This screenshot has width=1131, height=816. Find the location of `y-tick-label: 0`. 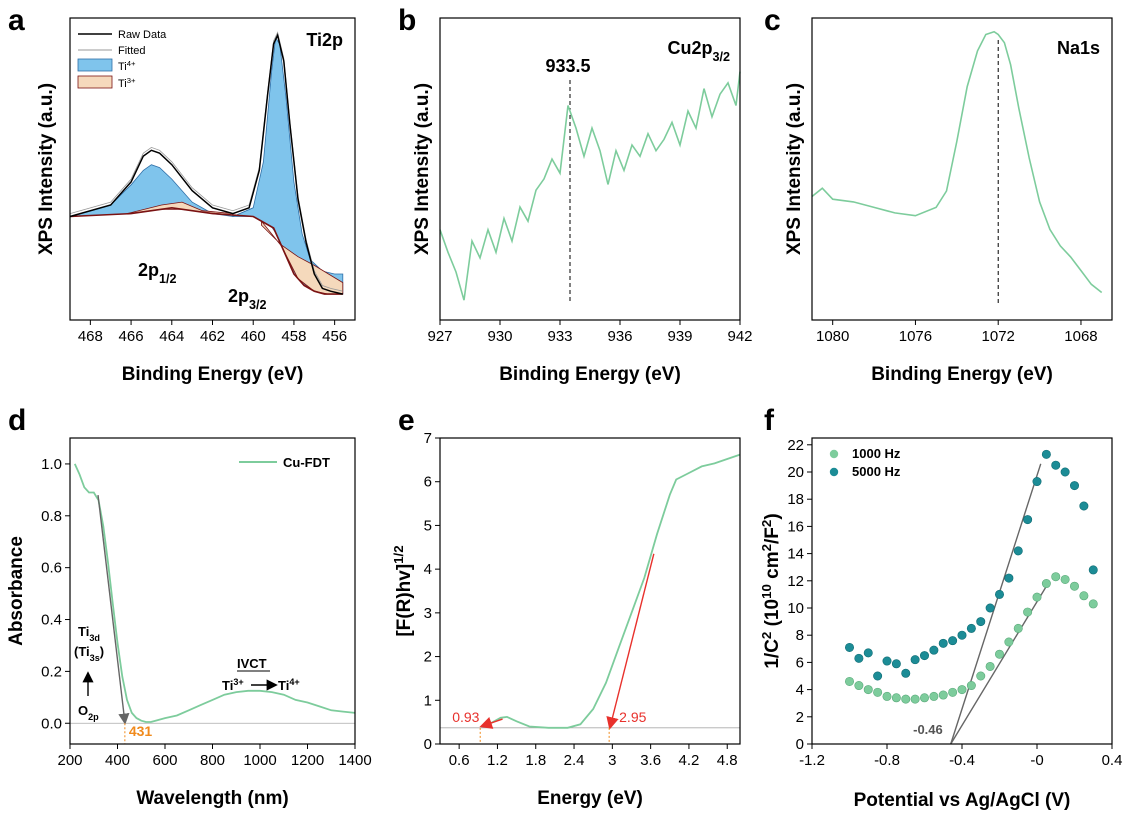

y-tick-label: 0 is located at coordinates (800, 744).